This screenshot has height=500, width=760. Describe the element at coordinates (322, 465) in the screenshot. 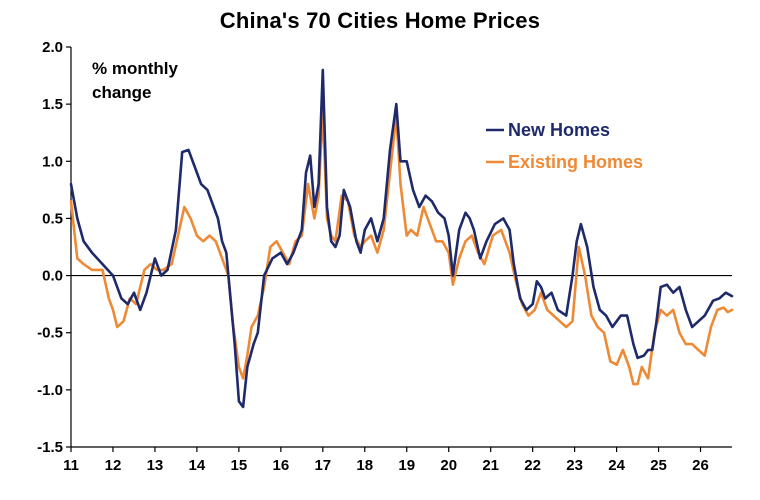

I see `x-tick-label: 17` at that location.